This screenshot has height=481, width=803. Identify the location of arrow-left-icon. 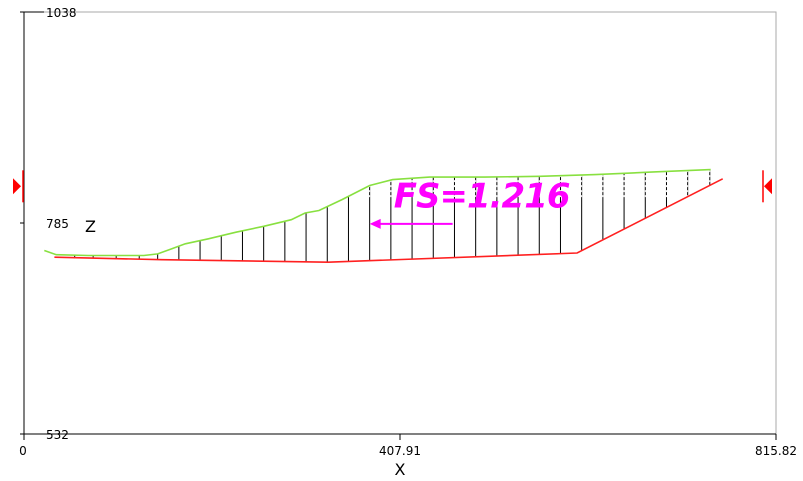
(375, 223).